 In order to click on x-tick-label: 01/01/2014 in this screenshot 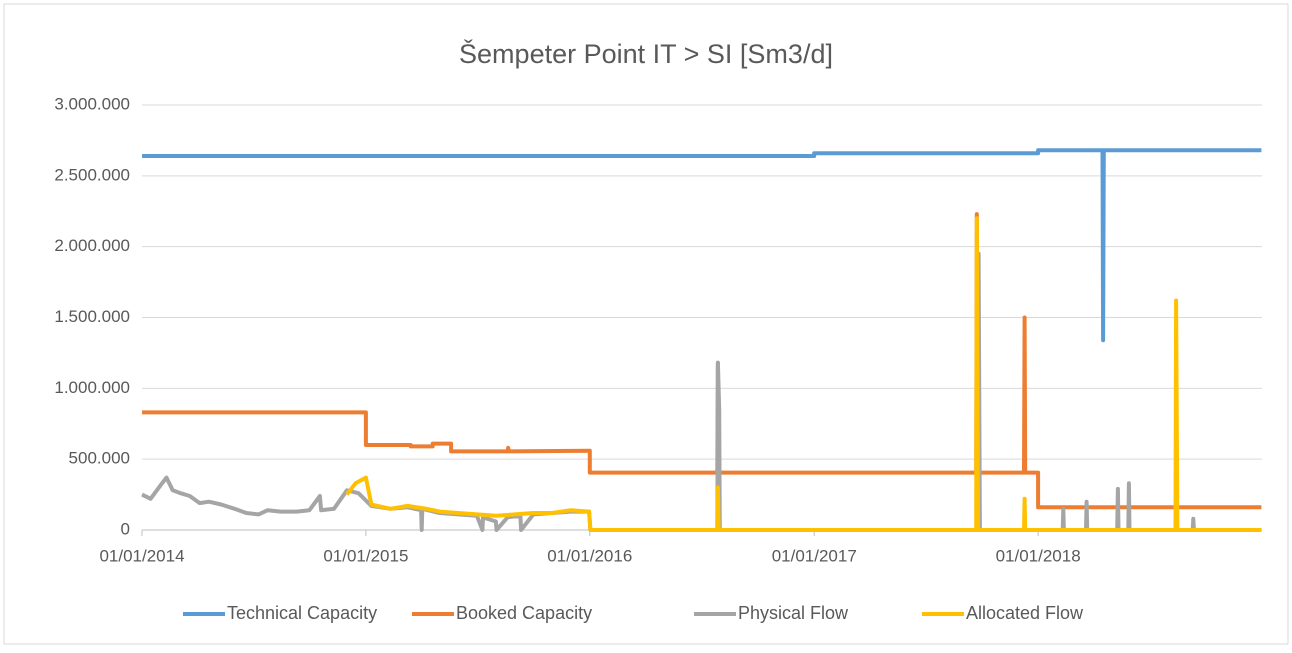, I will do `click(141, 555)`.